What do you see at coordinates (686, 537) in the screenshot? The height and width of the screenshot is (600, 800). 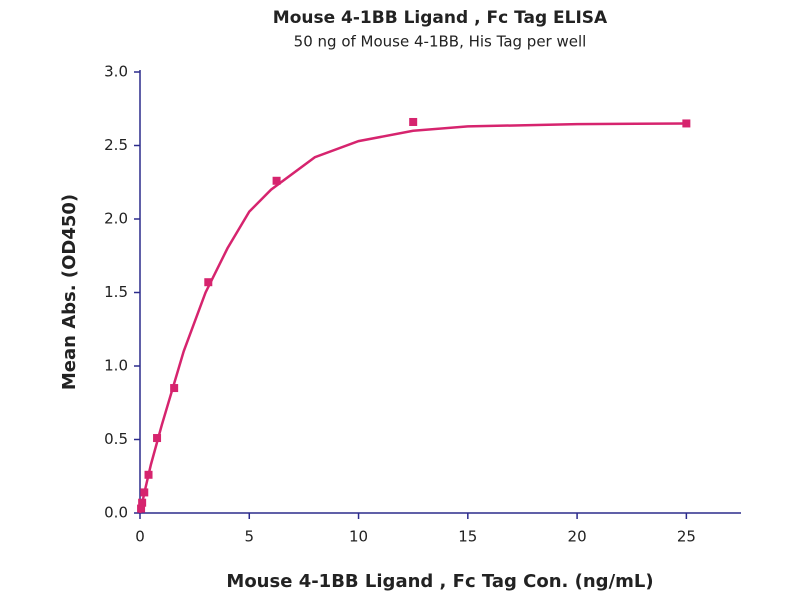 I see `x-tick-label: 25` at bounding box center [686, 537].